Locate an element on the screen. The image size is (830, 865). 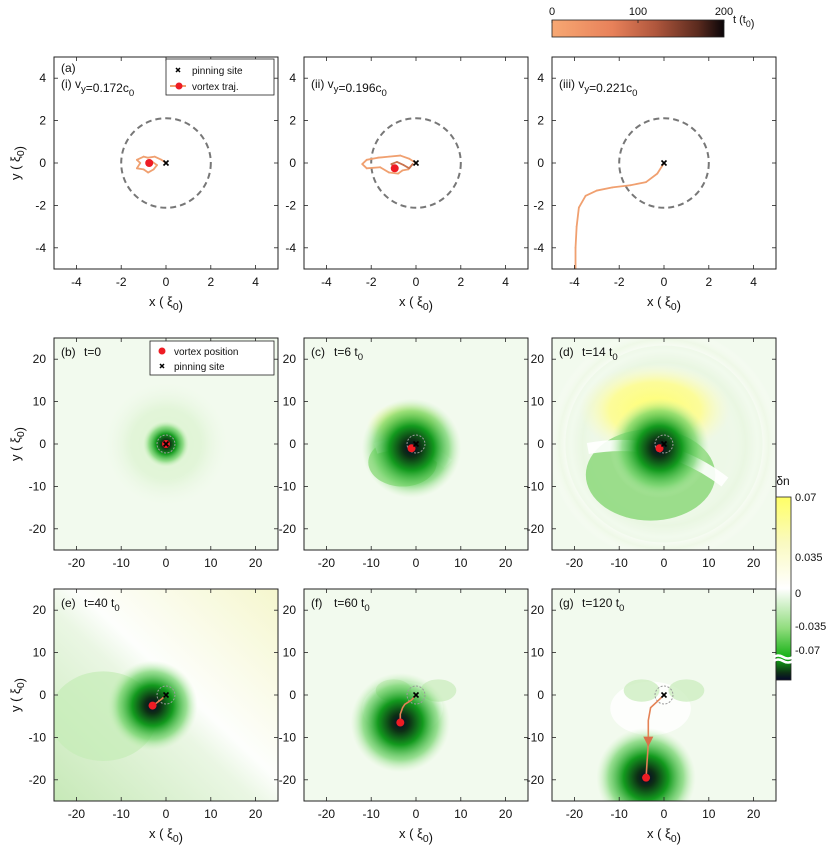
pinning-region is located at coordinates (416, 695).